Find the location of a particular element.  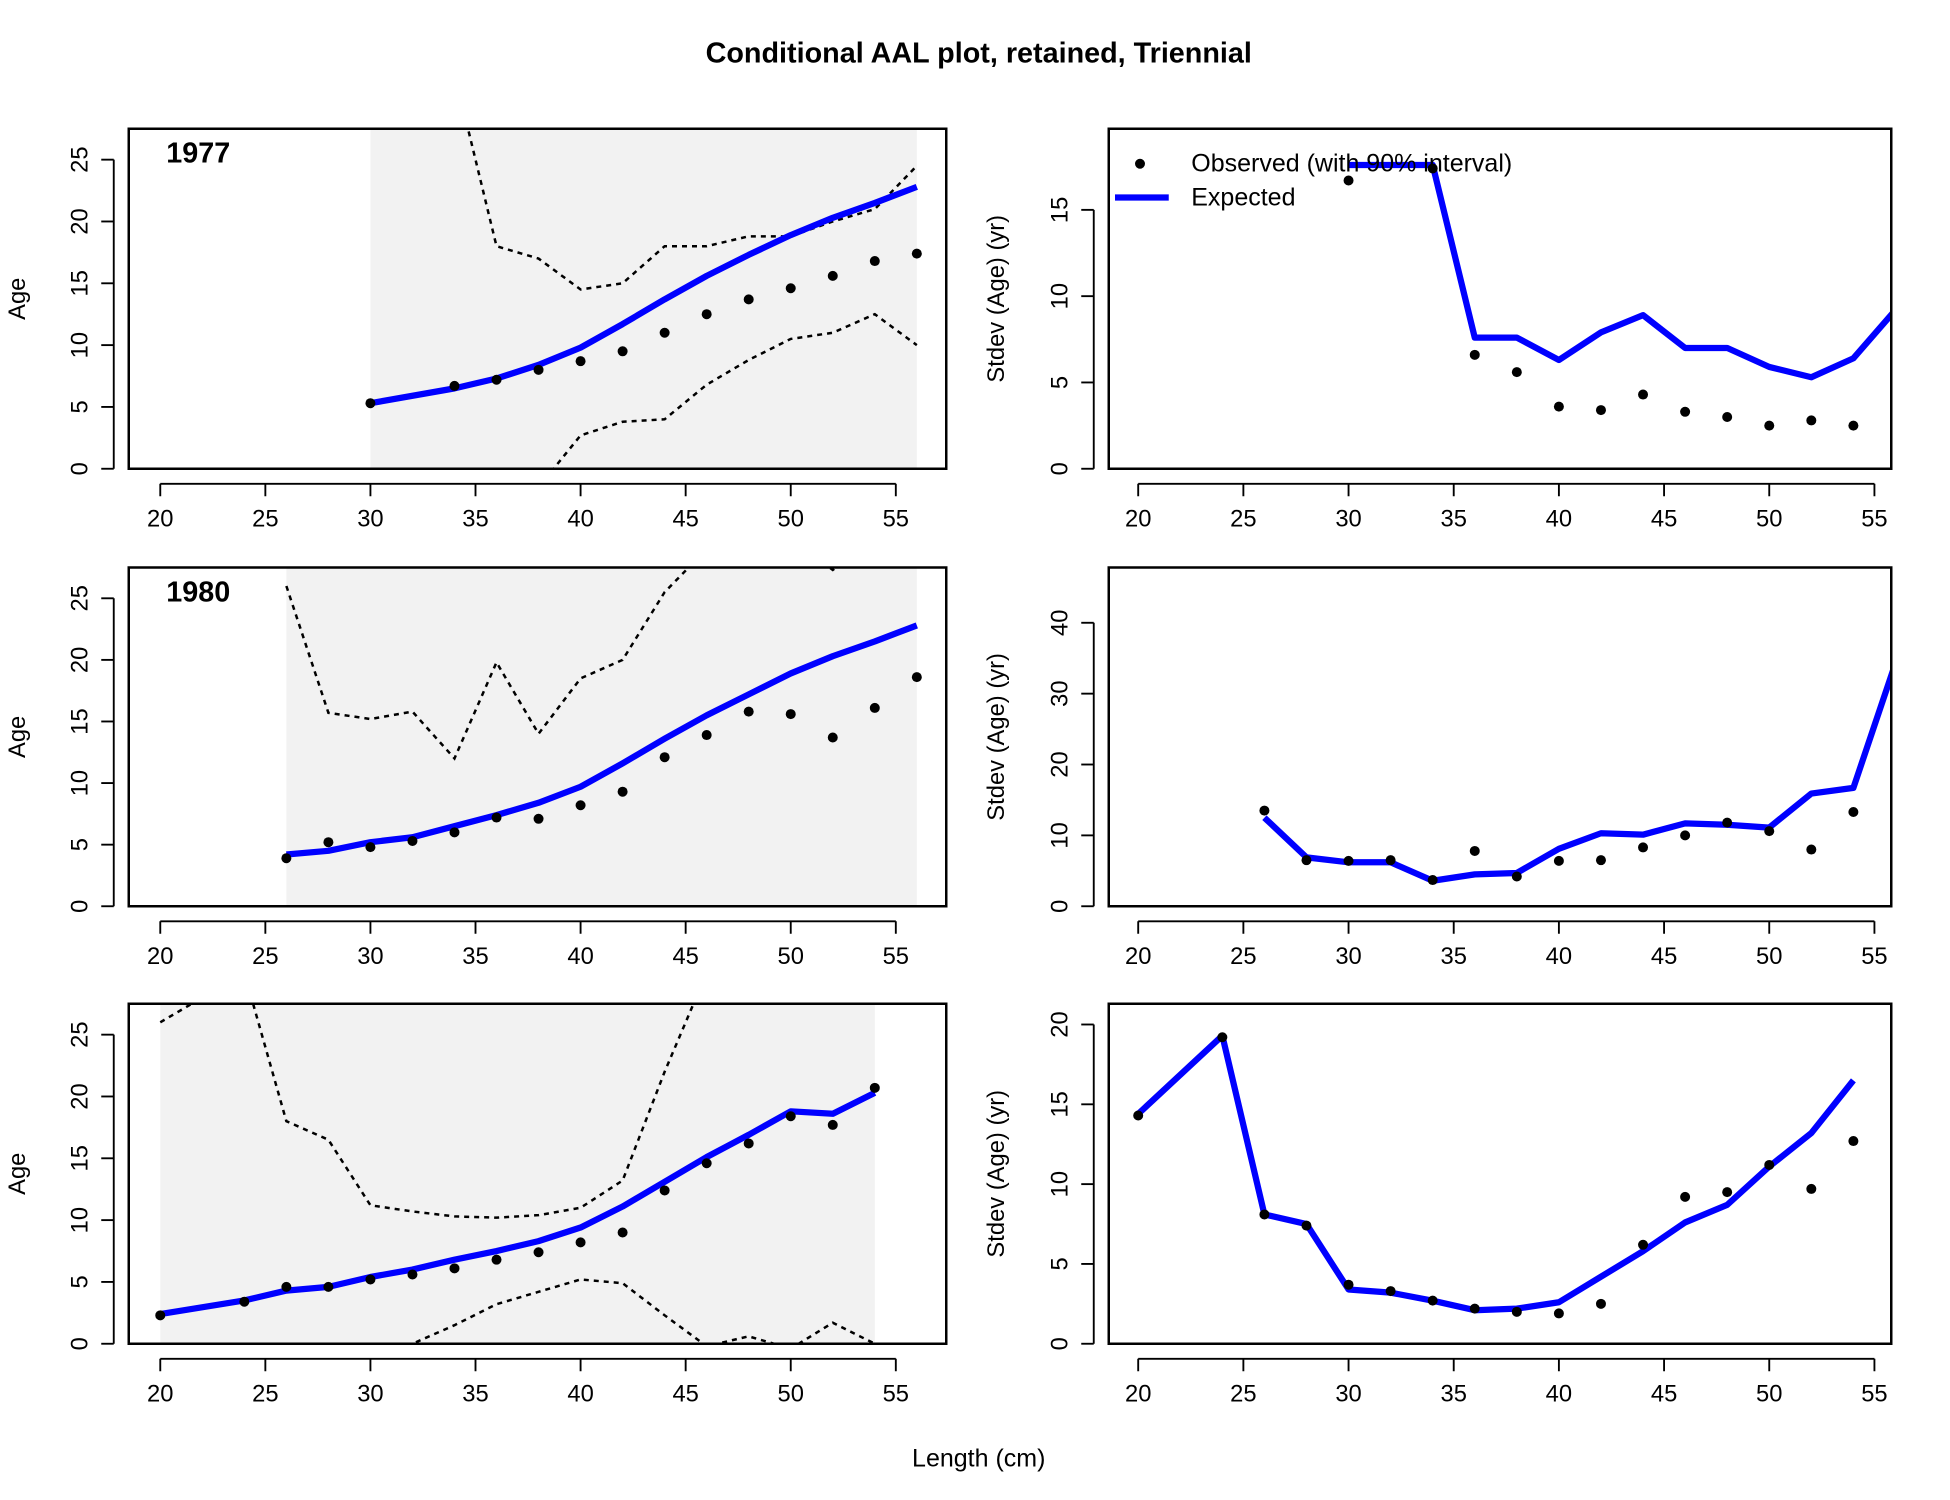

legend-point is located at coordinates (1140, 163).